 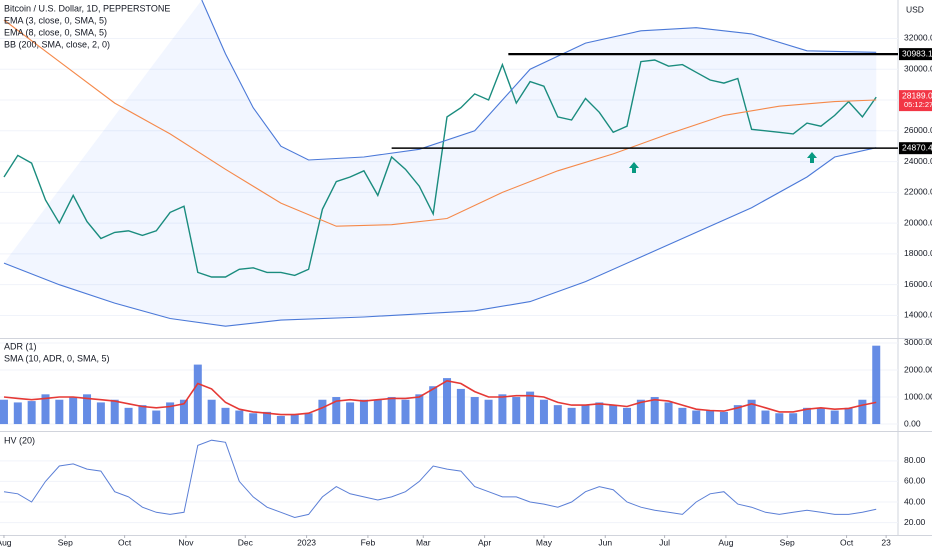 I want to click on pane, so click(x=449, y=383).